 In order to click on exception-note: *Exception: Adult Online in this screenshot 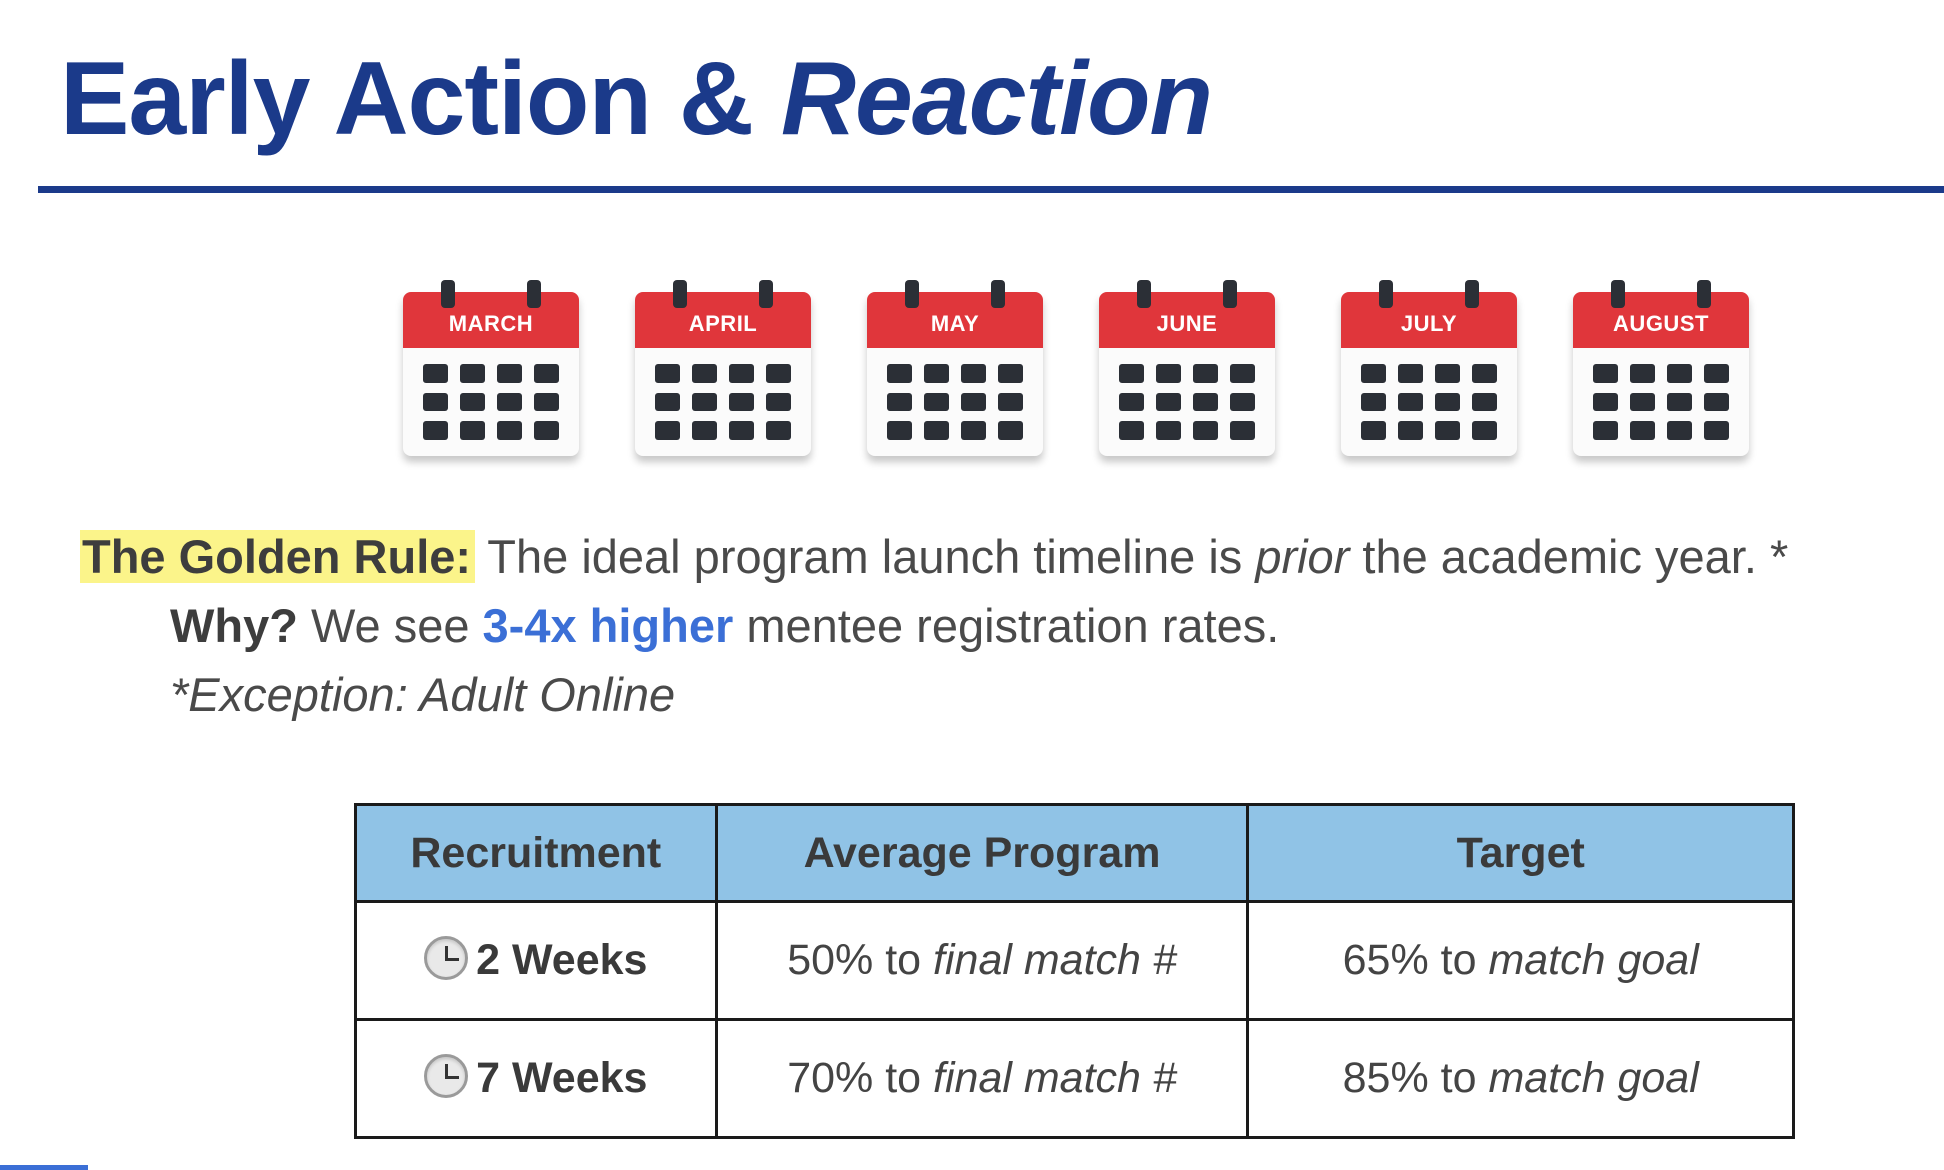, I will do `click(423, 694)`.